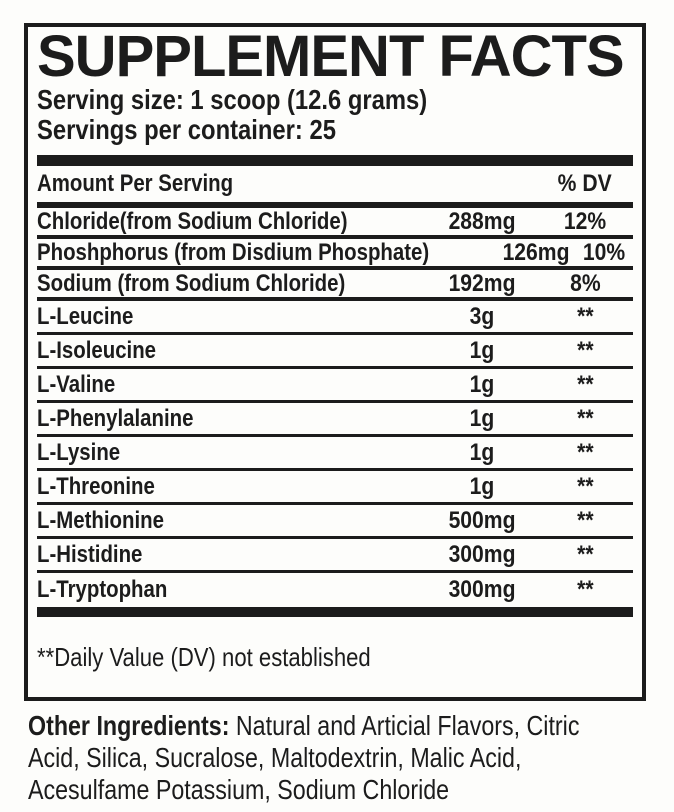  What do you see at coordinates (335, 522) in the screenshot?
I see `table-row: L-Methionine 500mg **` at bounding box center [335, 522].